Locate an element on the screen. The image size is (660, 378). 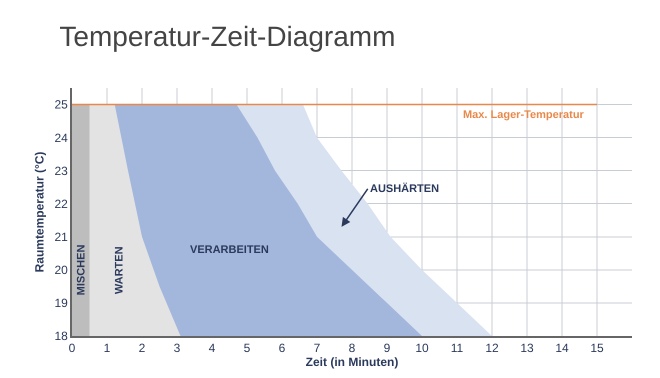
x-tick-label: 13 is located at coordinates (527, 348).